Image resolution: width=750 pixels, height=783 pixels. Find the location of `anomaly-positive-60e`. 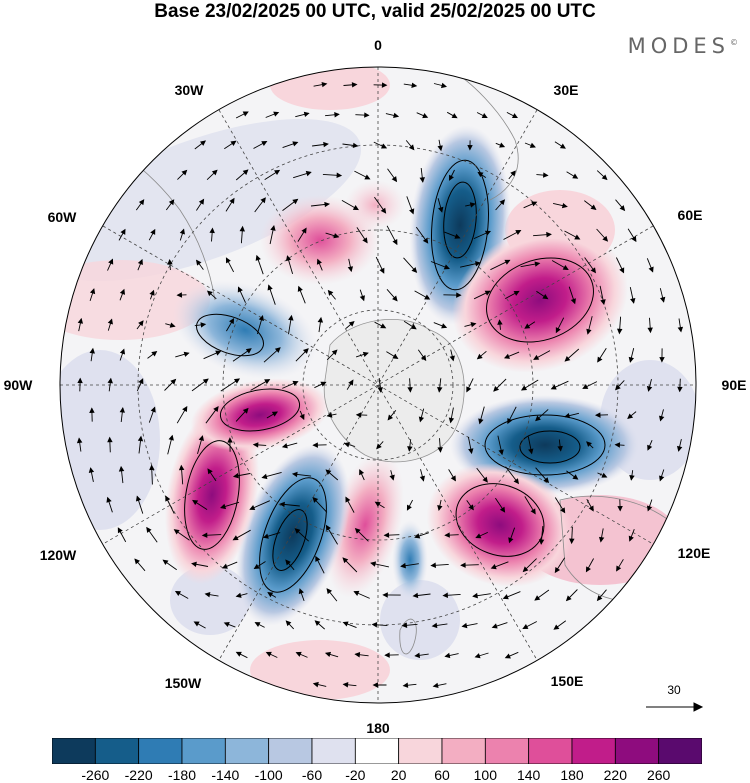

anomaly-positive-60e is located at coordinates (540, 300).